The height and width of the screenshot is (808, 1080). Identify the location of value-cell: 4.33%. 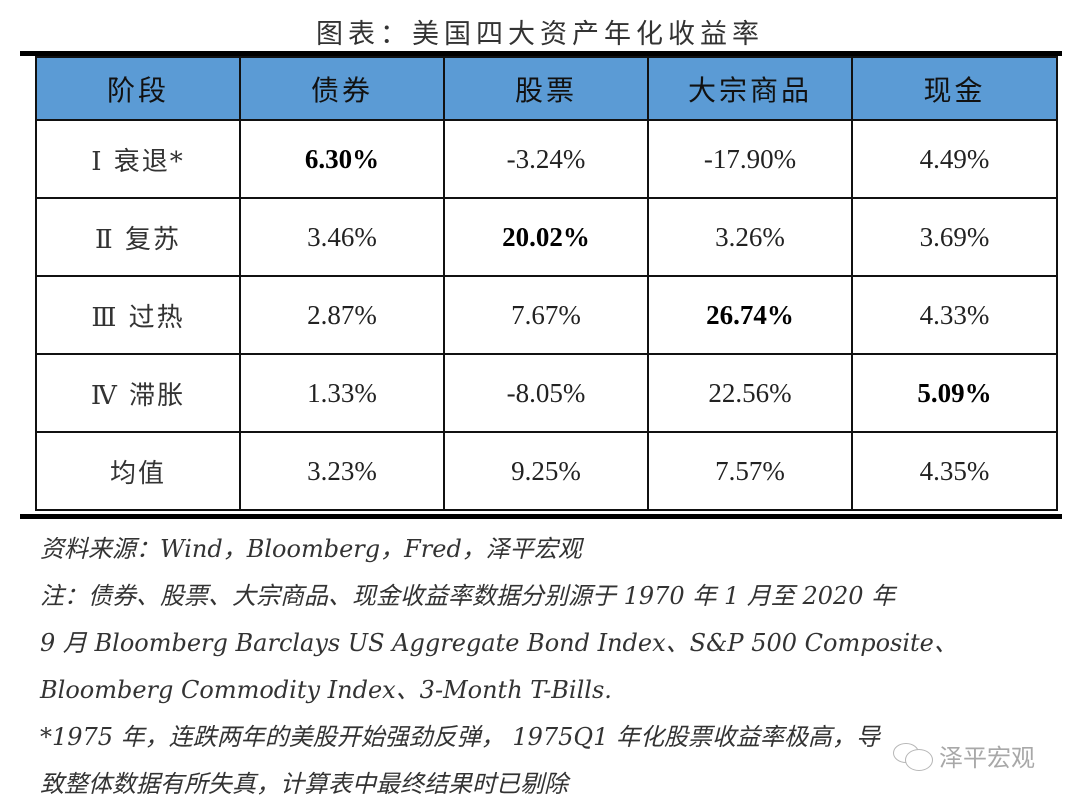
(954, 315).